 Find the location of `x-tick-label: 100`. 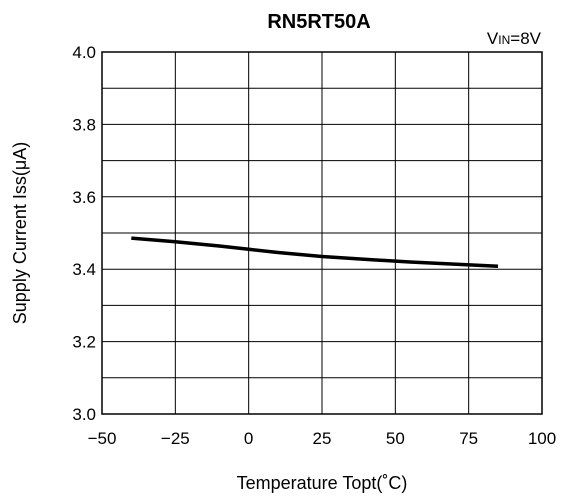

x-tick-label: 100 is located at coordinates (542, 438).